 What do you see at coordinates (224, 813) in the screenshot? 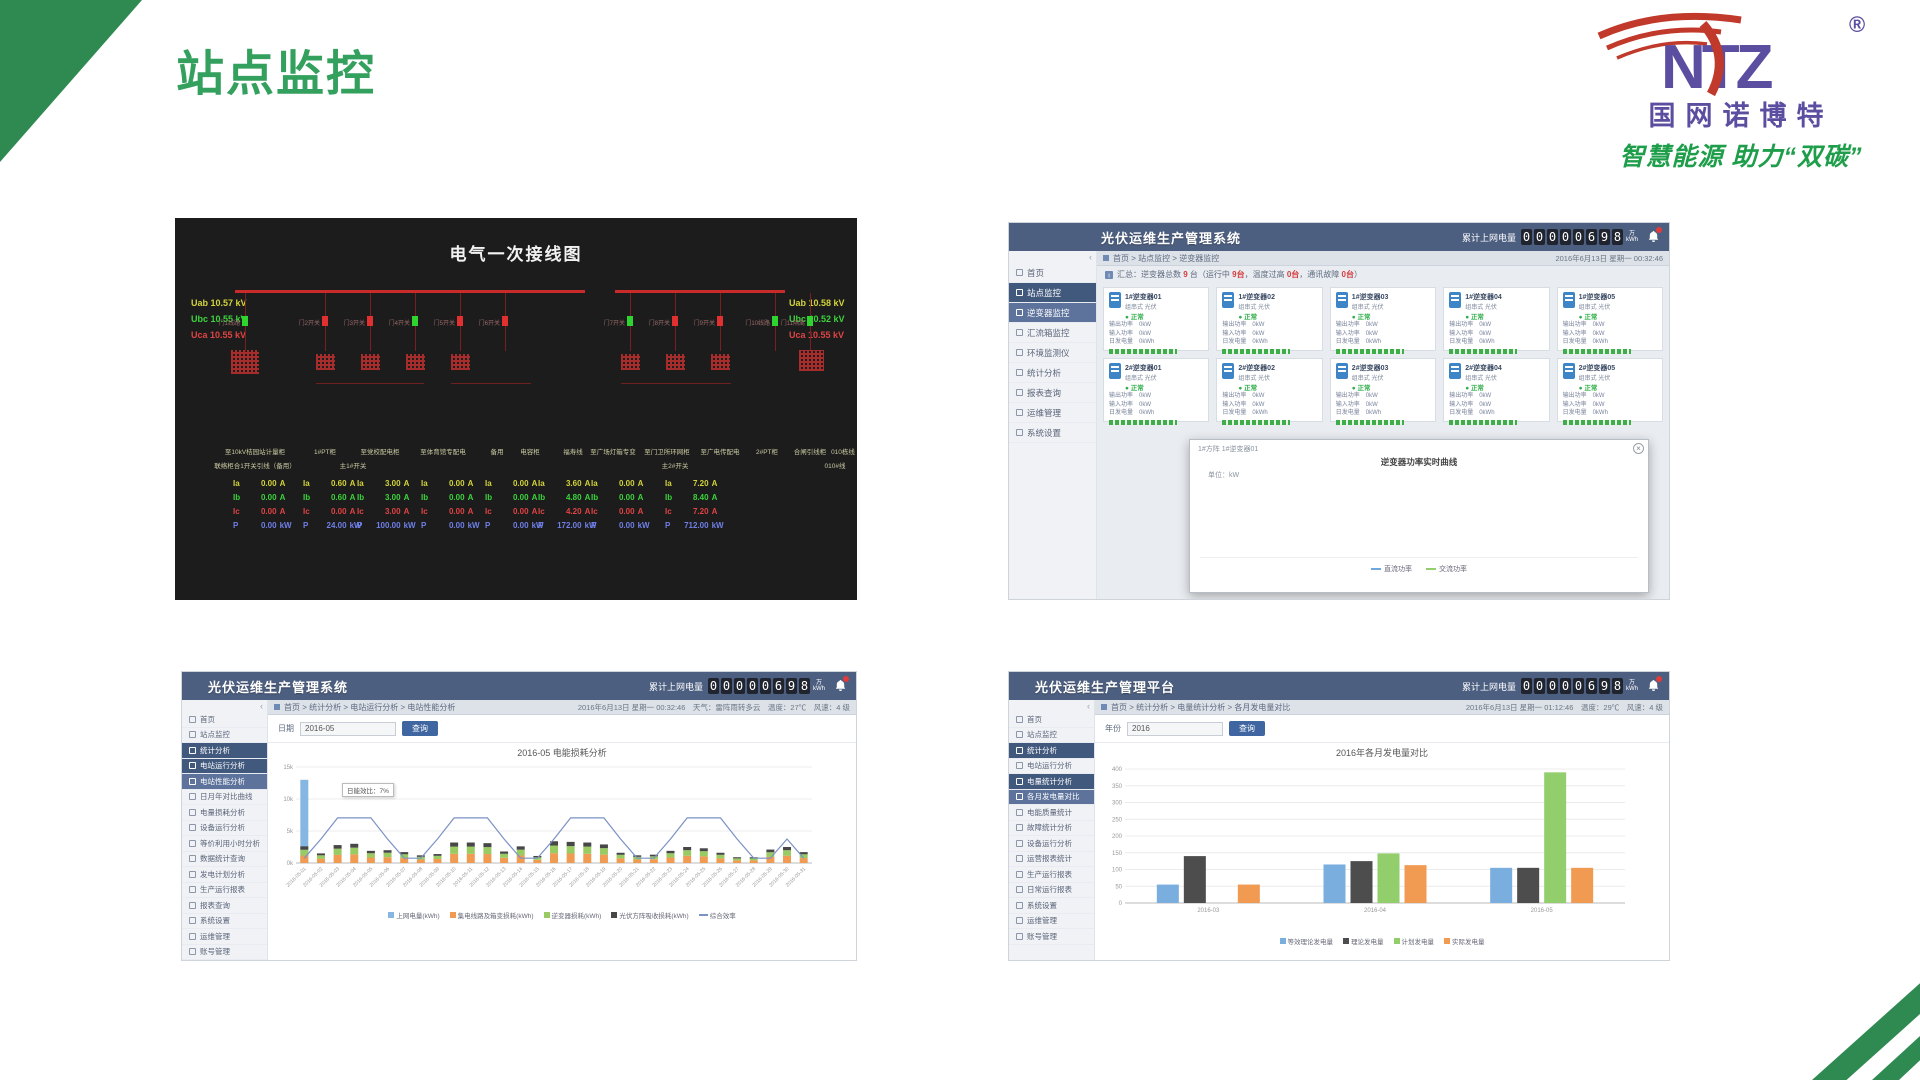
I see `sidebar-item-电量损耗分析: 电量损耗分析` at bounding box center [224, 813].